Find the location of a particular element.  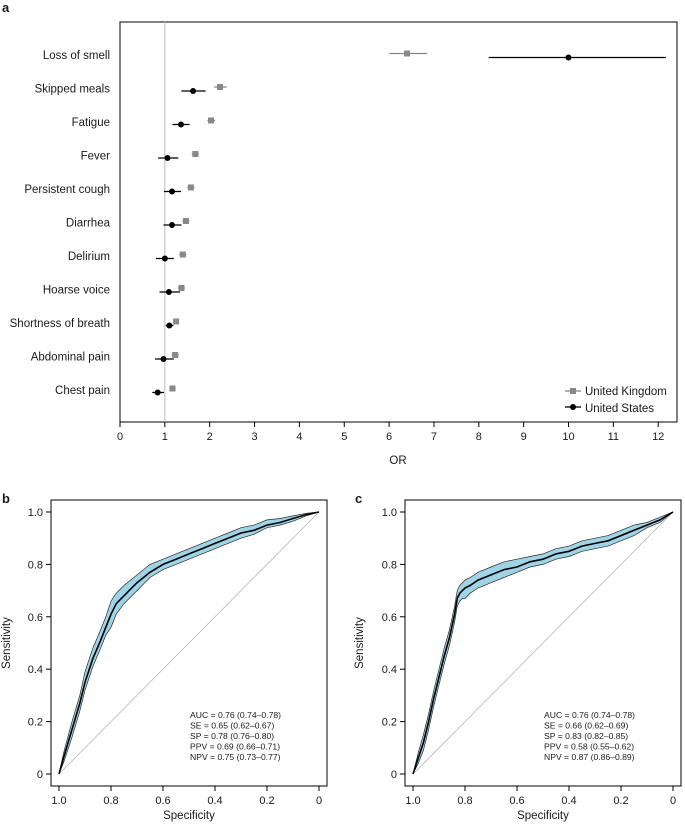

legend: United Kingdom United States is located at coordinates (616, 400).